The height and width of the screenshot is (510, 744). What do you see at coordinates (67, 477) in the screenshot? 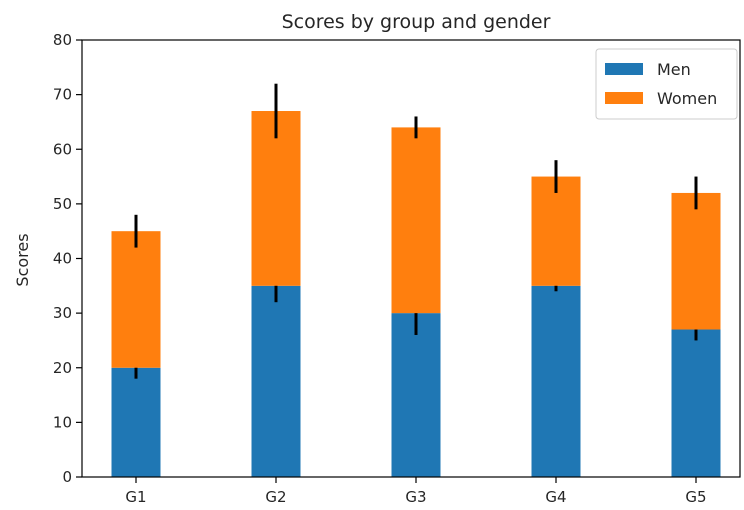
I see `y-tick-label-0: 0` at bounding box center [67, 477].